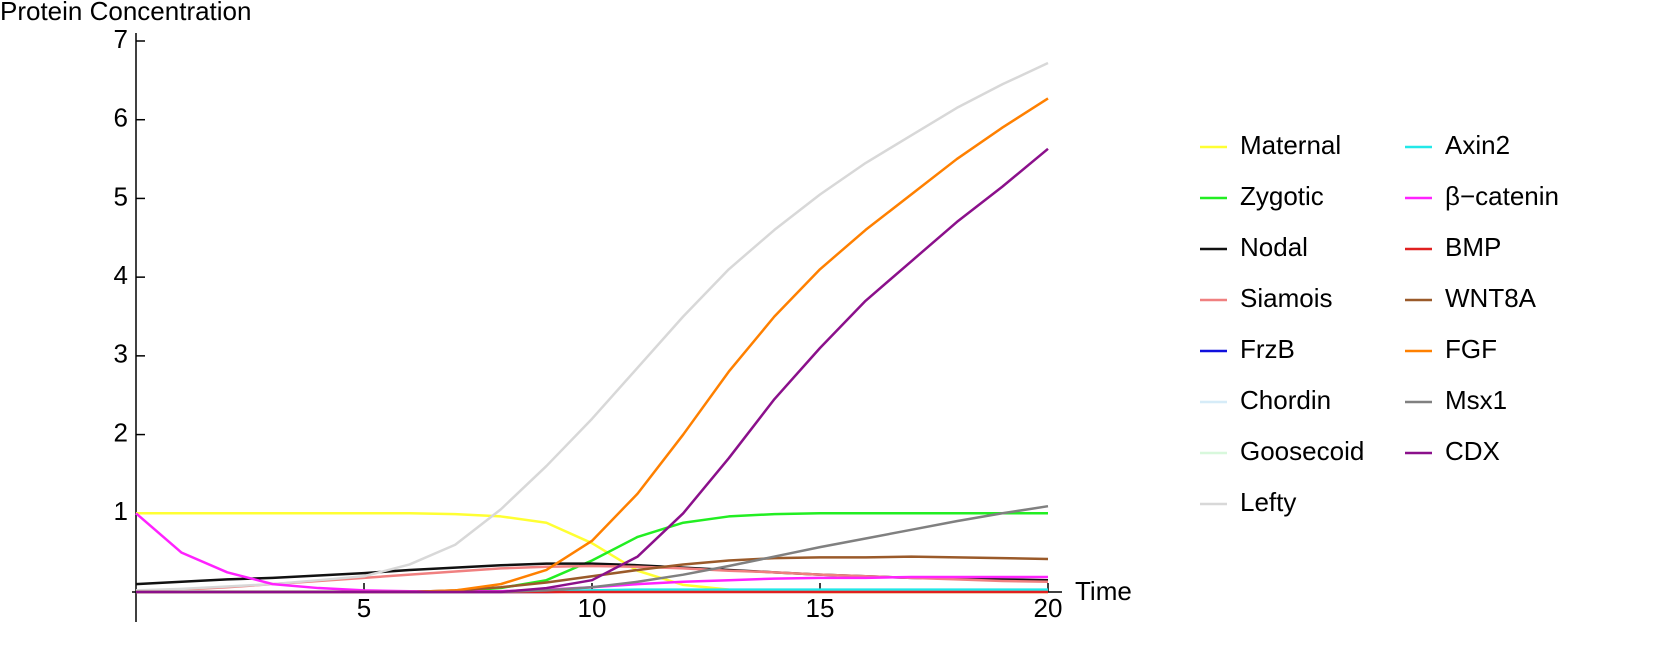  I want to click on y-tick-label: 3, so click(121, 354).